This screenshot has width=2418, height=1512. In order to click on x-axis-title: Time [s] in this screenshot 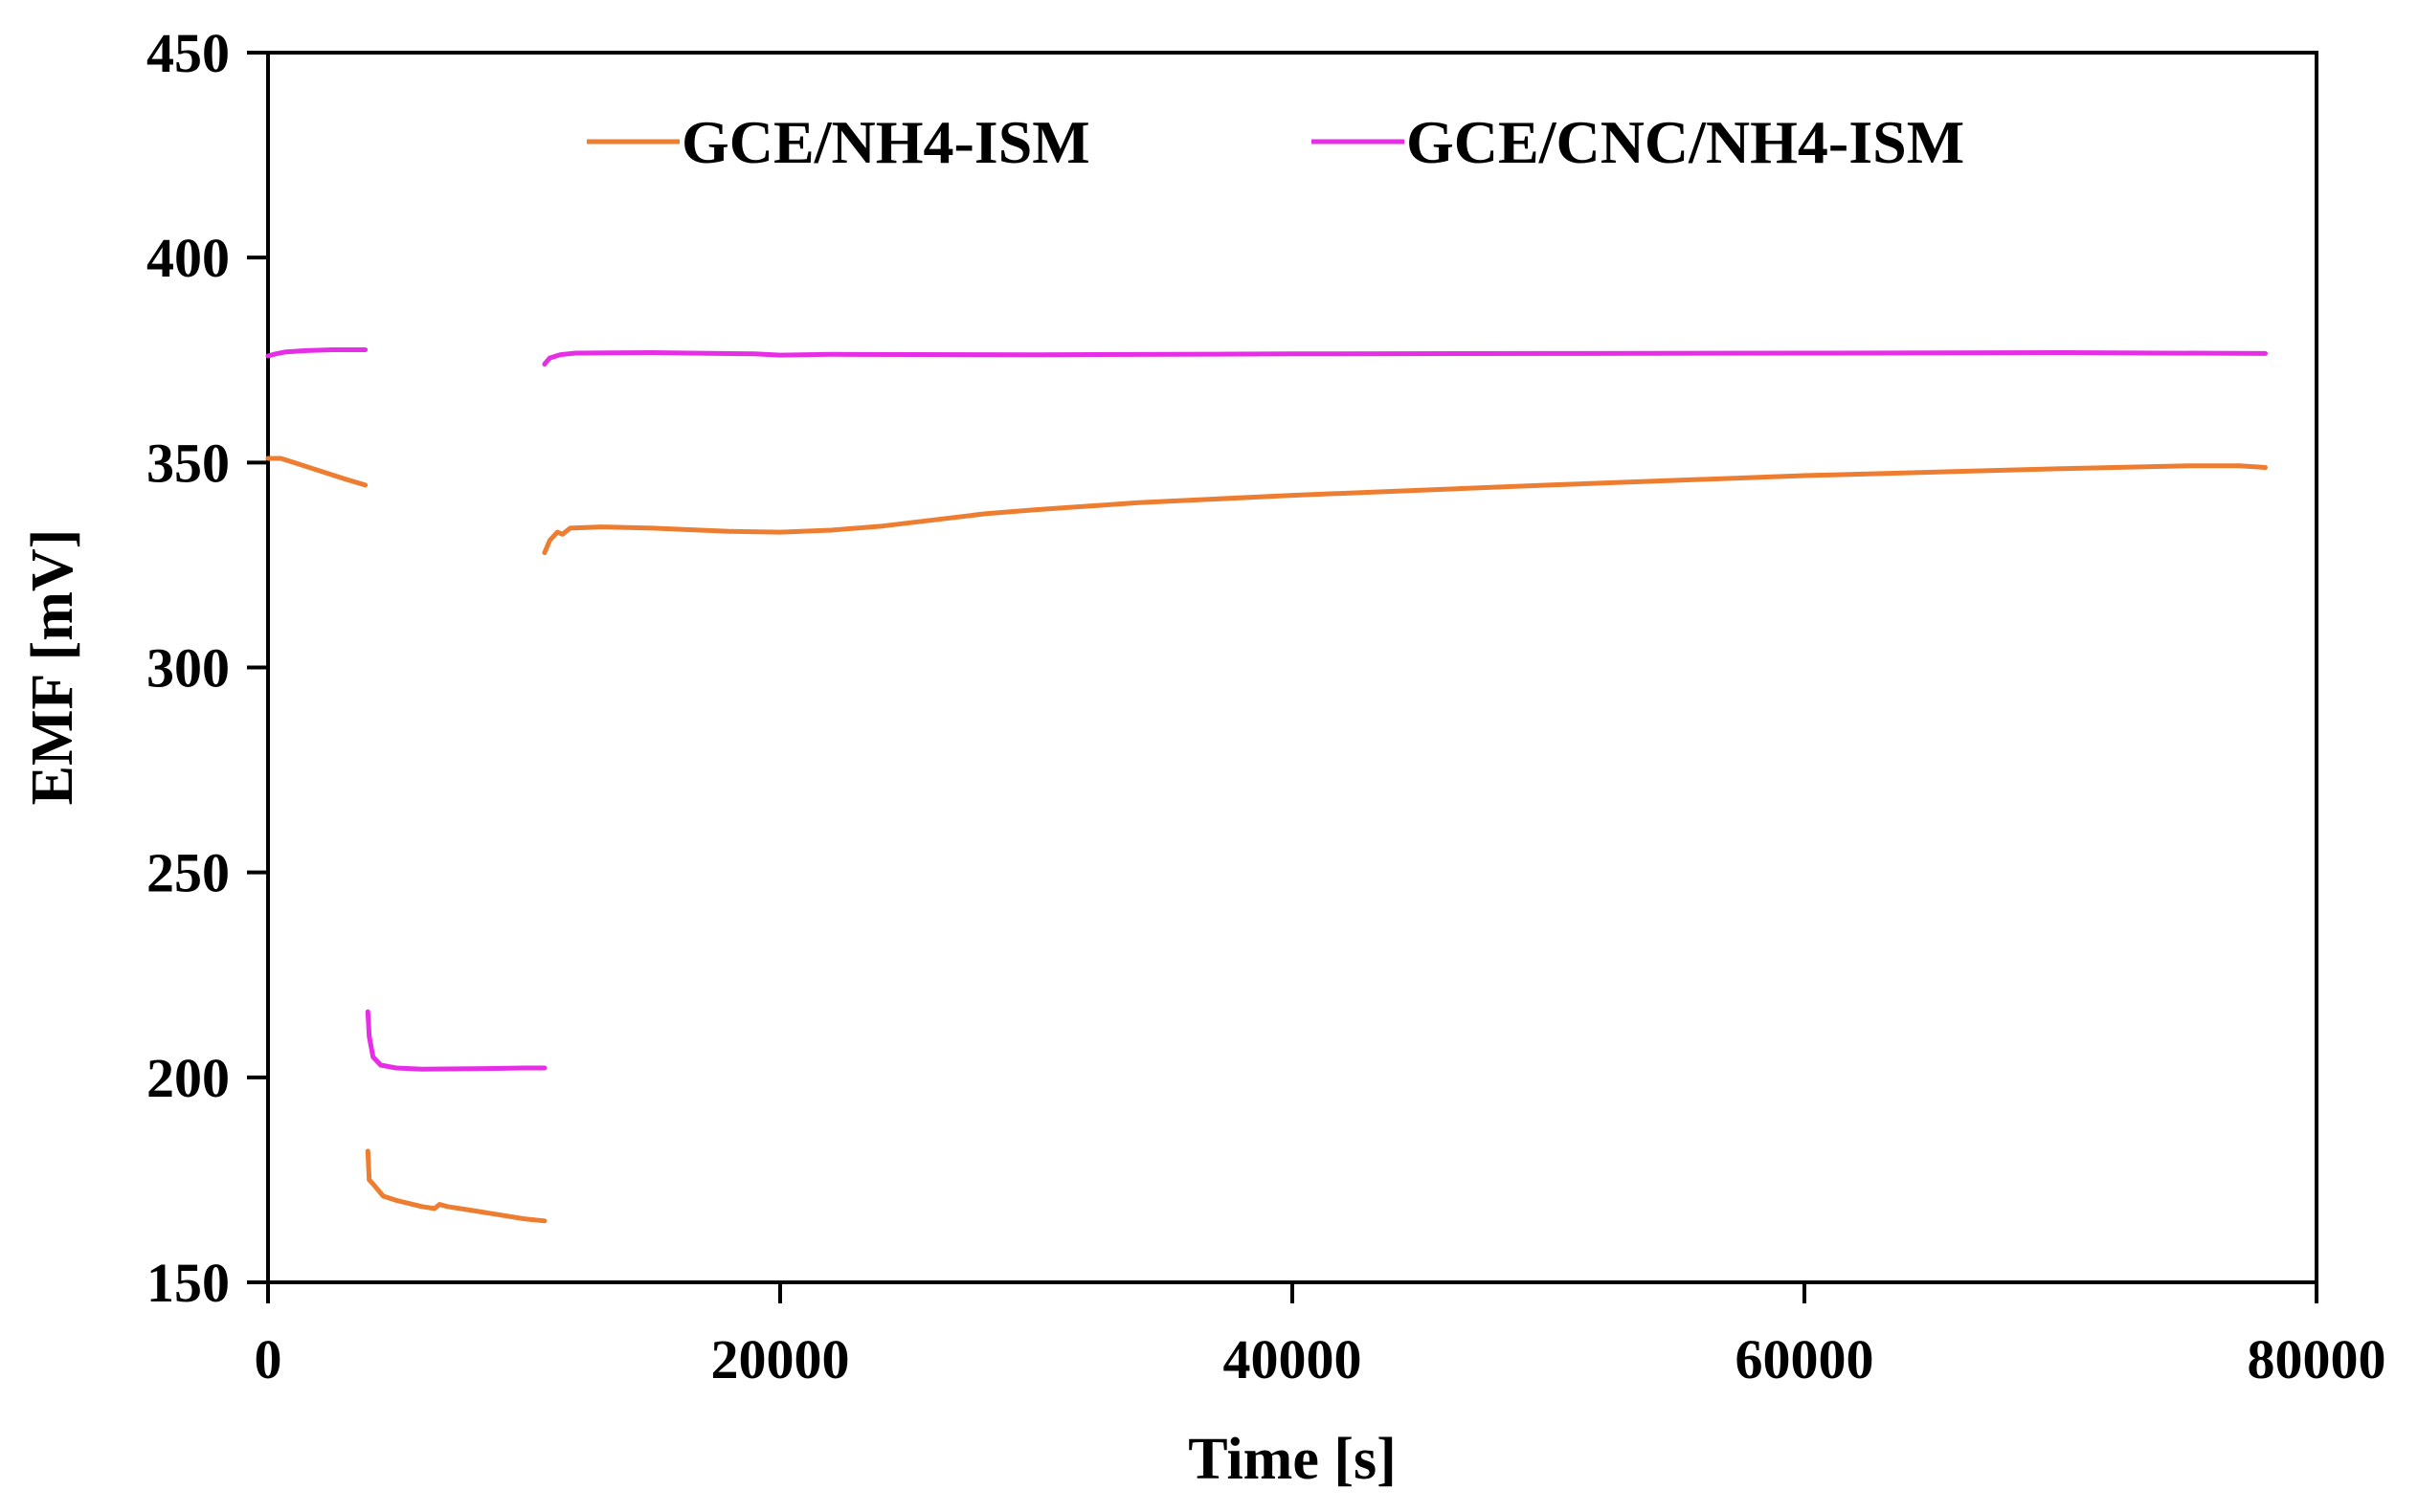, I will do `click(1292, 1459)`.